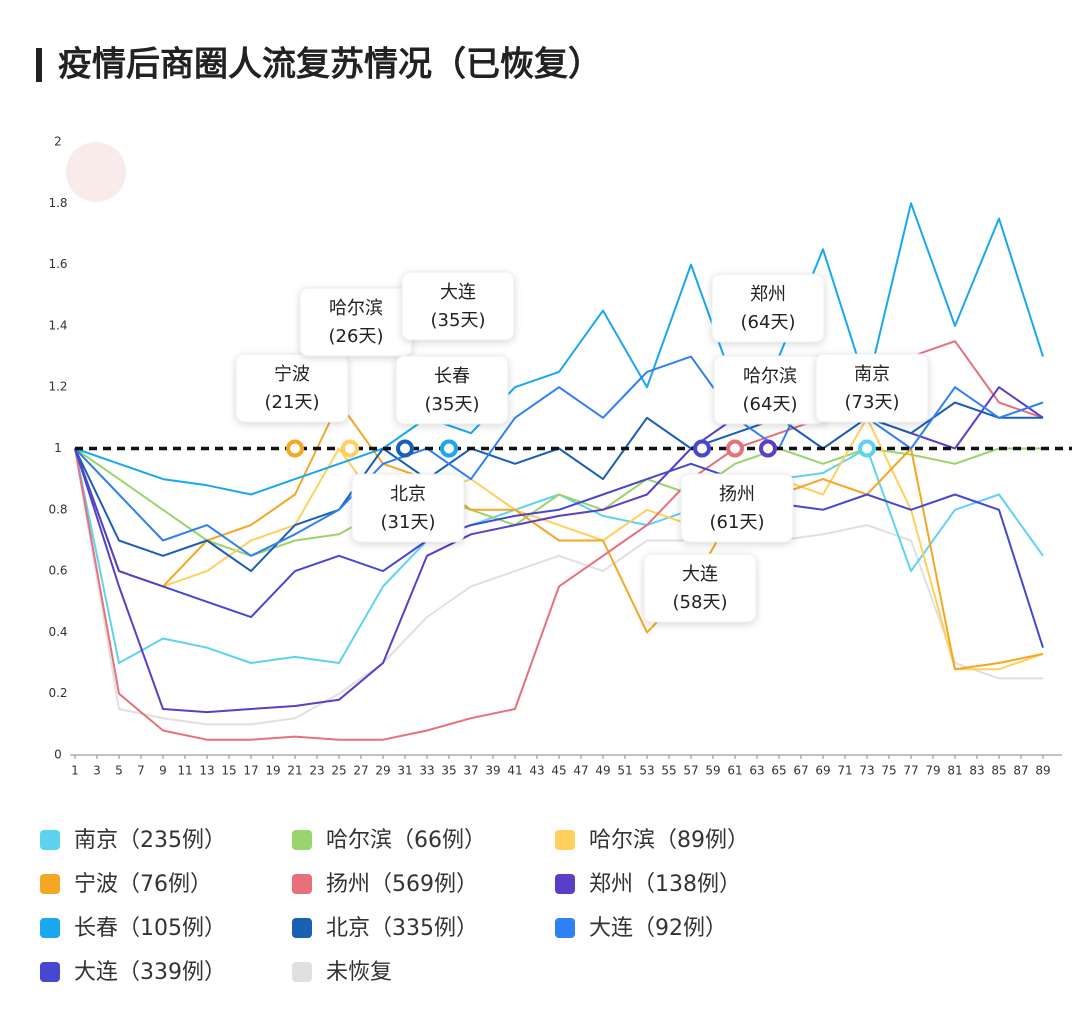  What do you see at coordinates (866, 771) in the screenshot?
I see `x-tick-label: 73` at bounding box center [866, 771].